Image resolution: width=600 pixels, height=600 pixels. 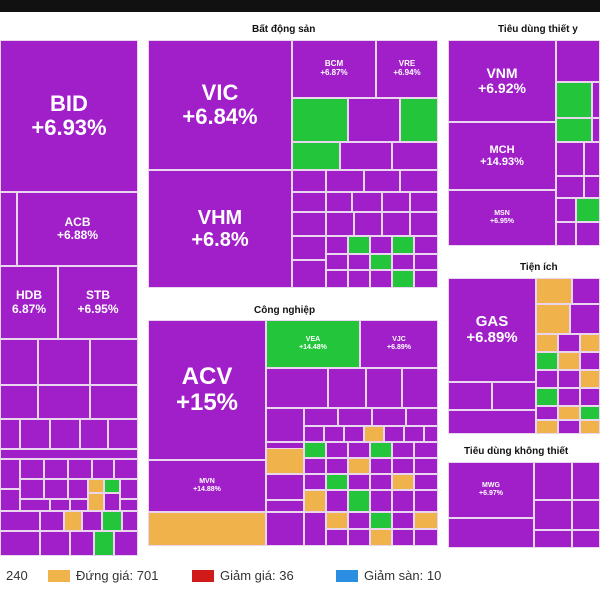 I want to click on stock-tile-mwg: MWG +6.97%, so click(x=491, y=490).